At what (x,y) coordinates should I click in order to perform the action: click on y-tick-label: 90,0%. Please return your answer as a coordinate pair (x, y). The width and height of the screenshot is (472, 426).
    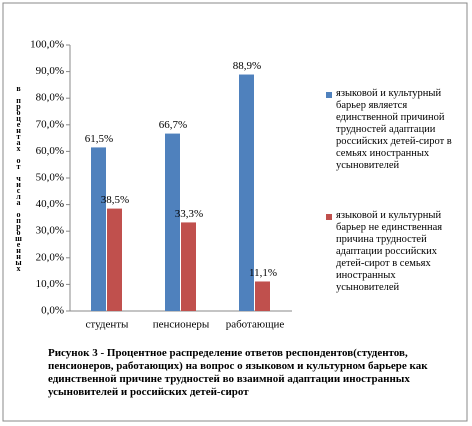
    Looking at the image, I should click on (50, 71).